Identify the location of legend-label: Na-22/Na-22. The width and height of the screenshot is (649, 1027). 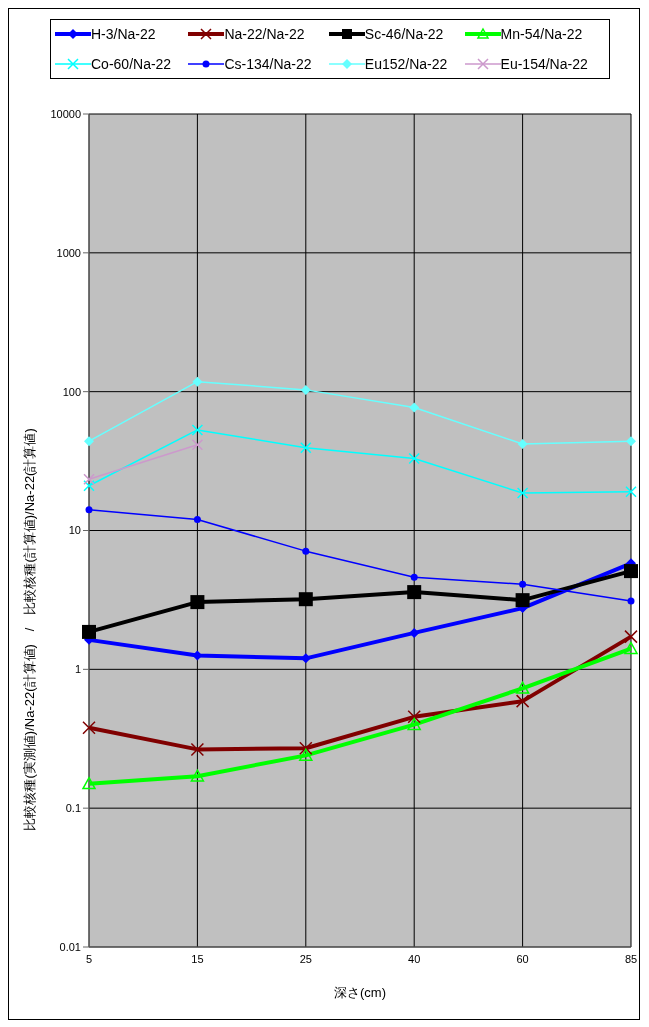
(264, 34).